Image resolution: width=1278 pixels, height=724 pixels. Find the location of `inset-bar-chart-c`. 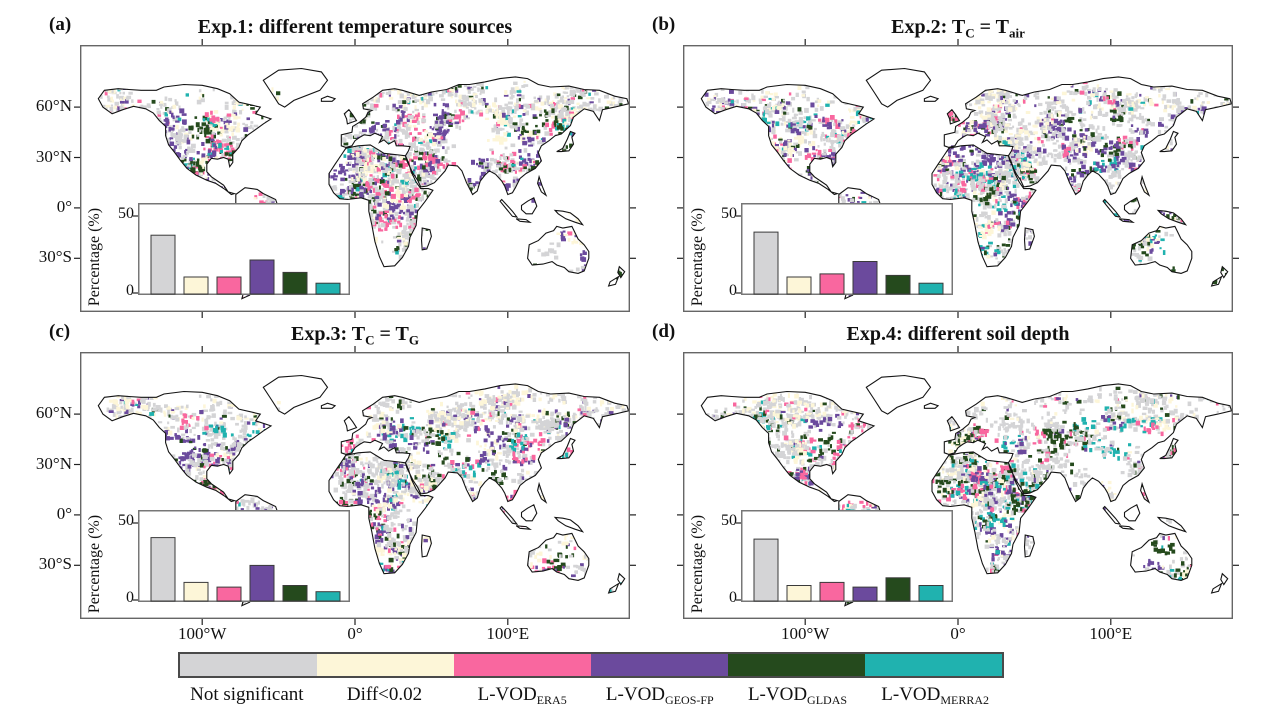

inset-bar-chart-c is located at coordinates (241, 556).